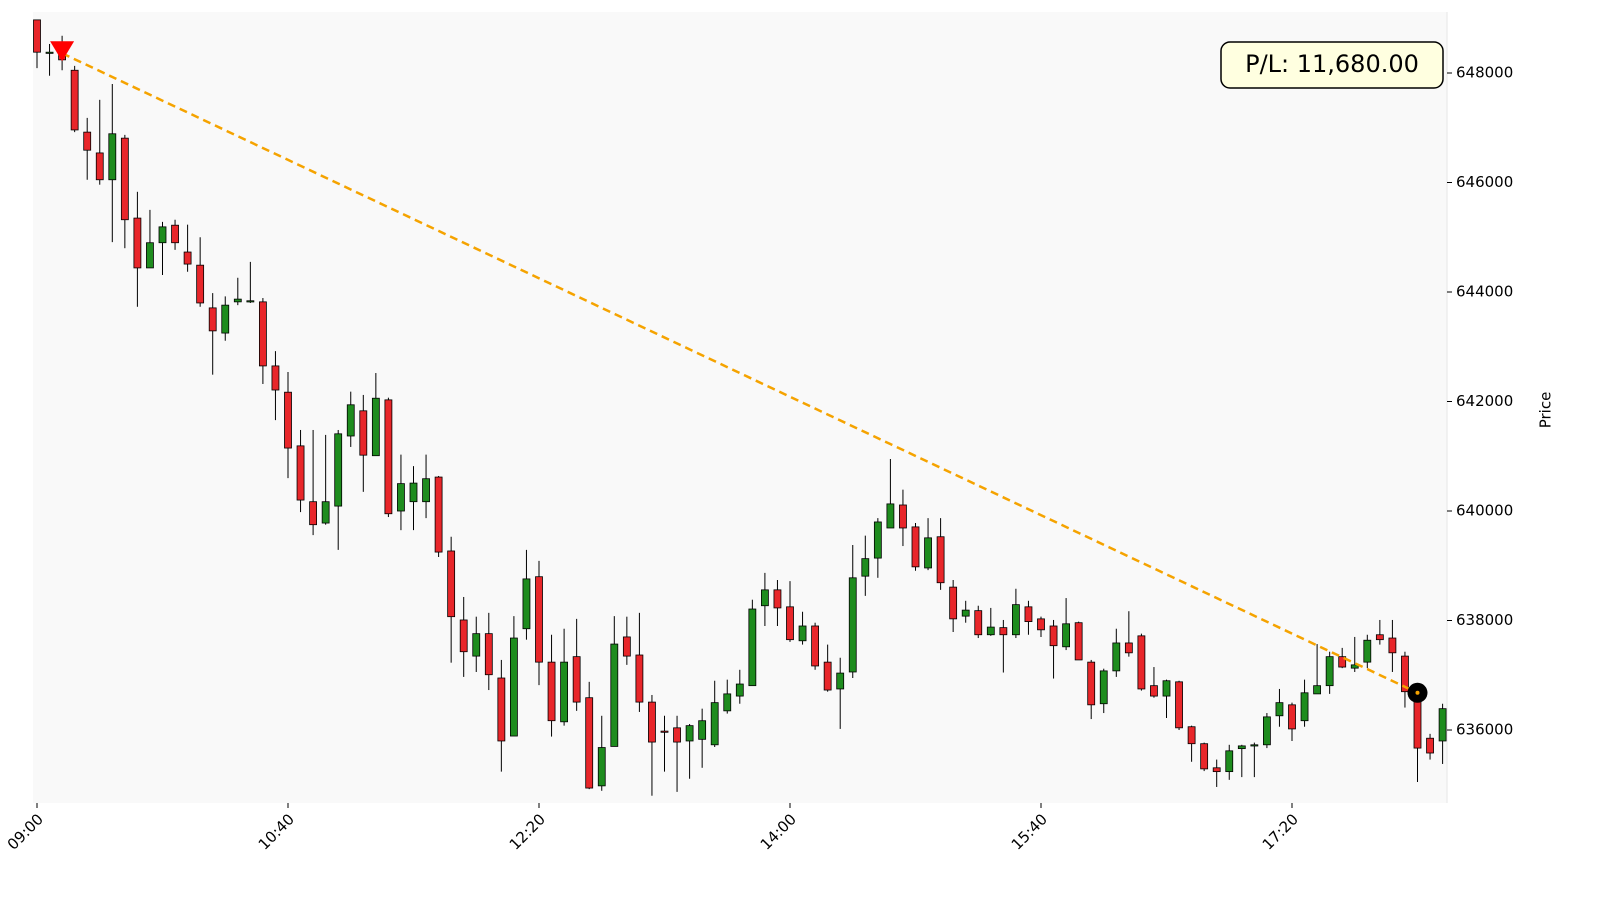 This screenshot has height=898, width=1600. Describe the element at coordinates (1484, 182) in the screenshot. I see `y-tick-label: 646000` at that location.